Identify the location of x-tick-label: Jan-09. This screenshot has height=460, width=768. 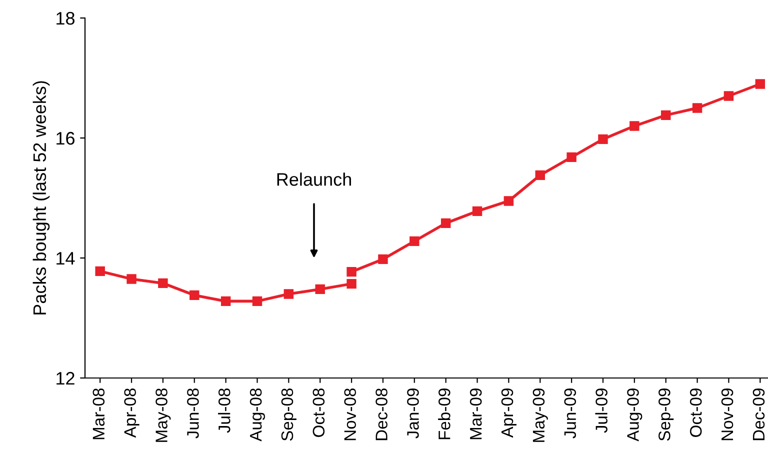
(413, 413).